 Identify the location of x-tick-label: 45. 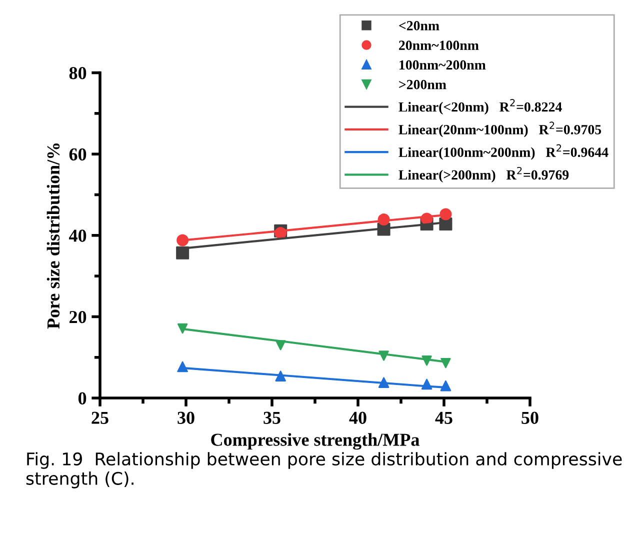
(443, 418).